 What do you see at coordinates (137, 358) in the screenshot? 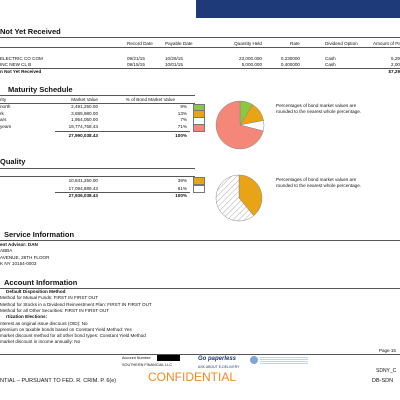
I see `account-label: Account Number:` at bounding box center [137, 358].